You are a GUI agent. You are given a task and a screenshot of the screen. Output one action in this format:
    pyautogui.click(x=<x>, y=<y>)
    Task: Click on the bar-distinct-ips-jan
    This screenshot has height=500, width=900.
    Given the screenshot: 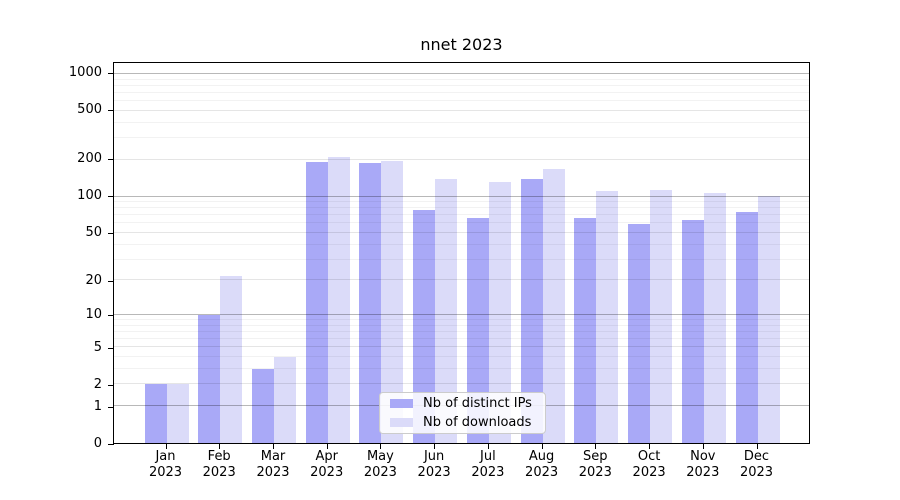 What is the action you would take?
    pyautogui.click(x=155, y=413)
    